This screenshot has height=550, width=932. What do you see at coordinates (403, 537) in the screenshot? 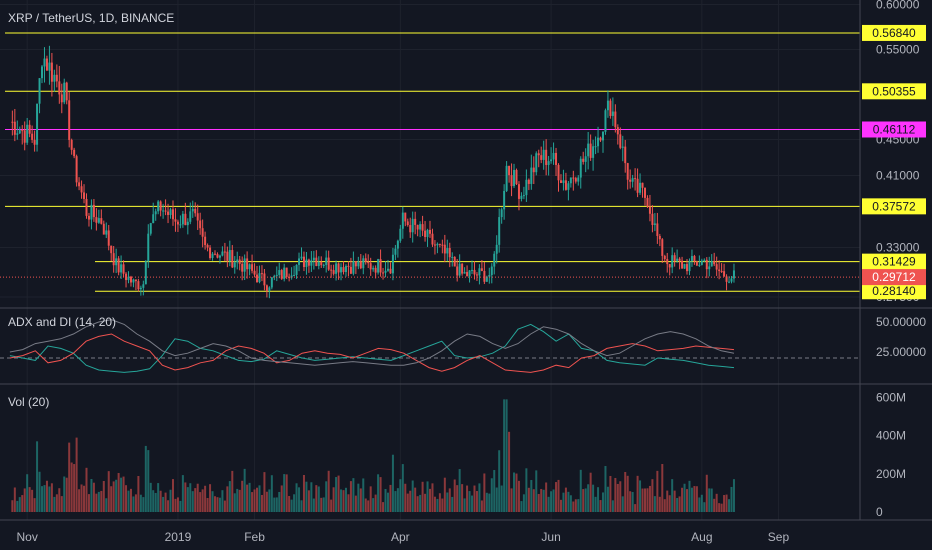
I see `time-scale: Nov 2019 Feb Apr Jun Aug Sep` at bounding box center [403, 537].